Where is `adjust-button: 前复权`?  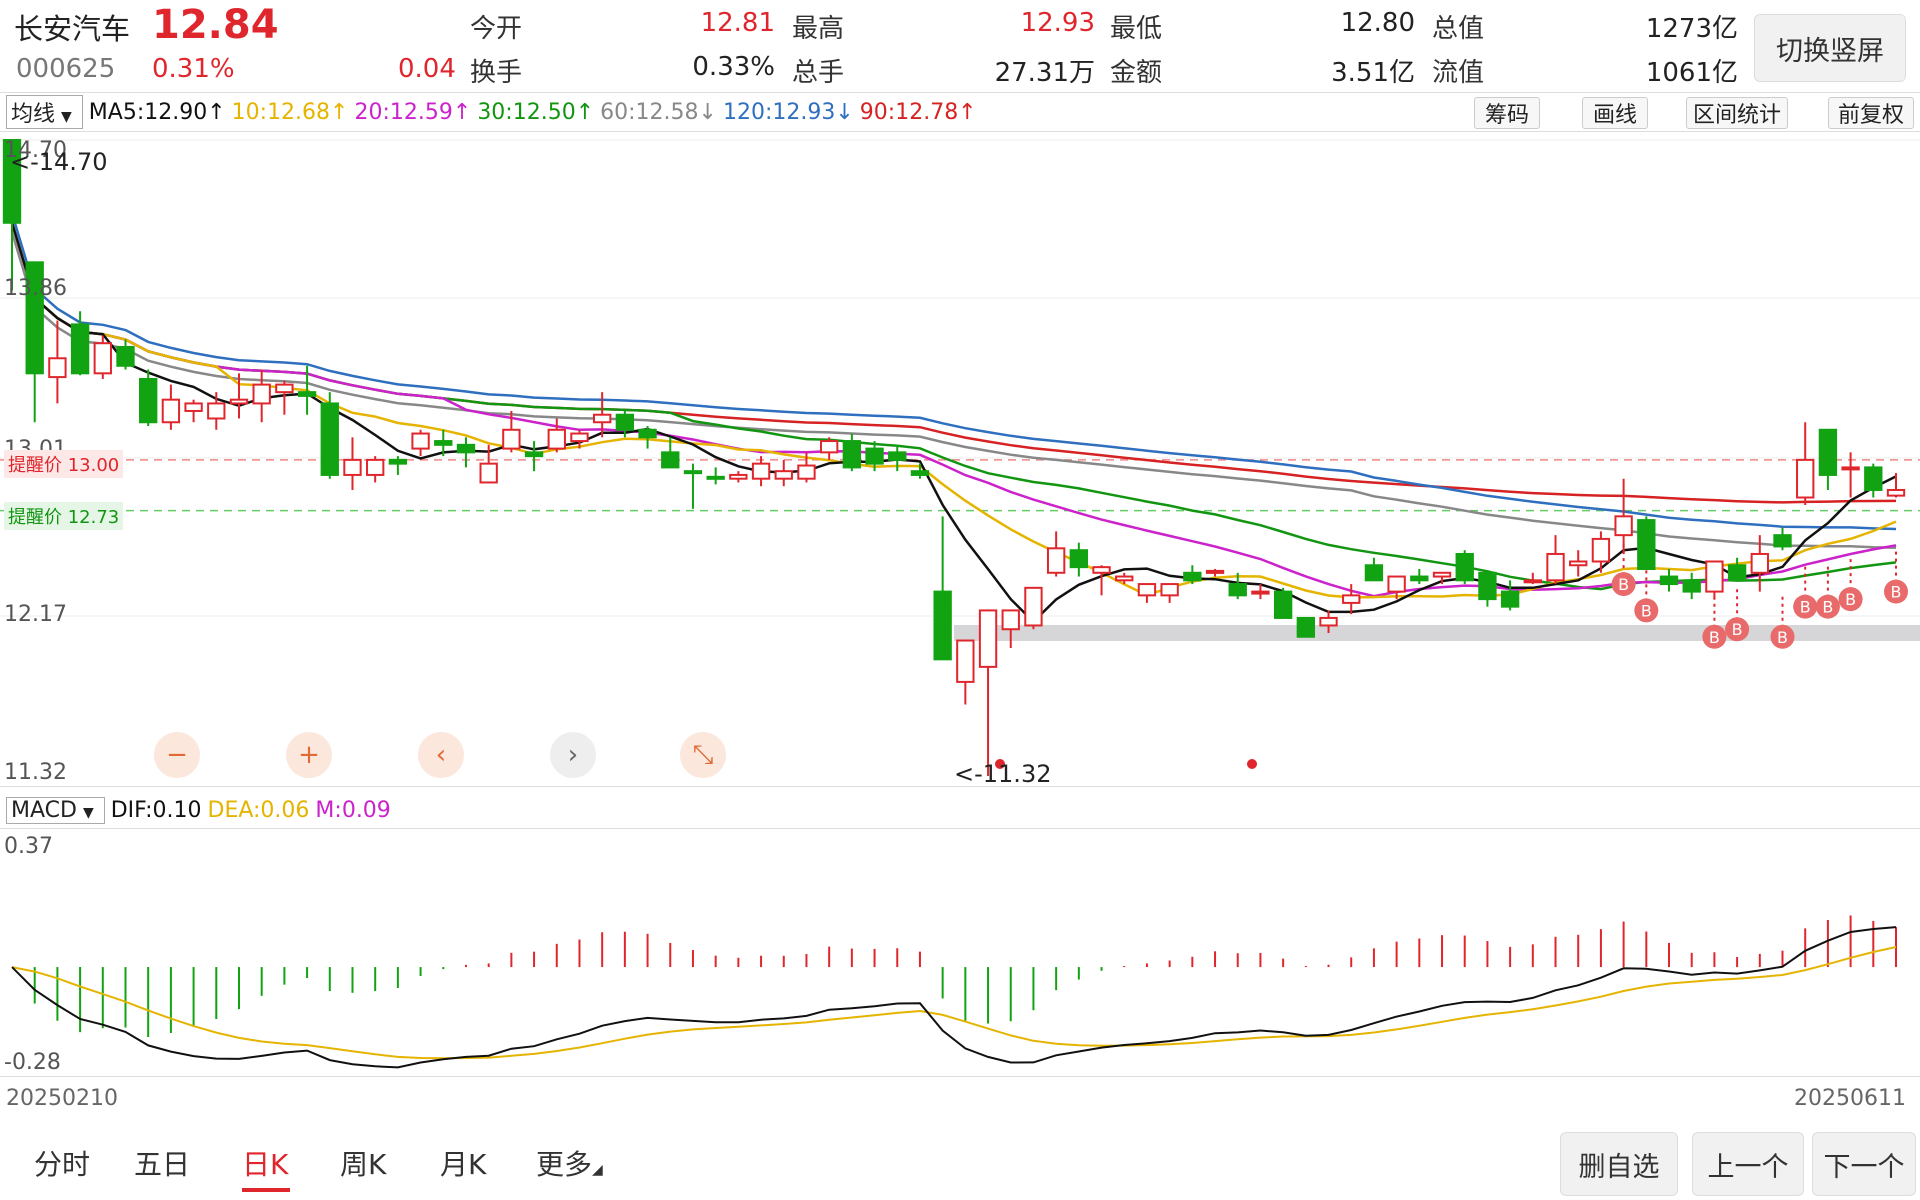 adjust-button: 前复权 is located at coordinates (1871, 113).